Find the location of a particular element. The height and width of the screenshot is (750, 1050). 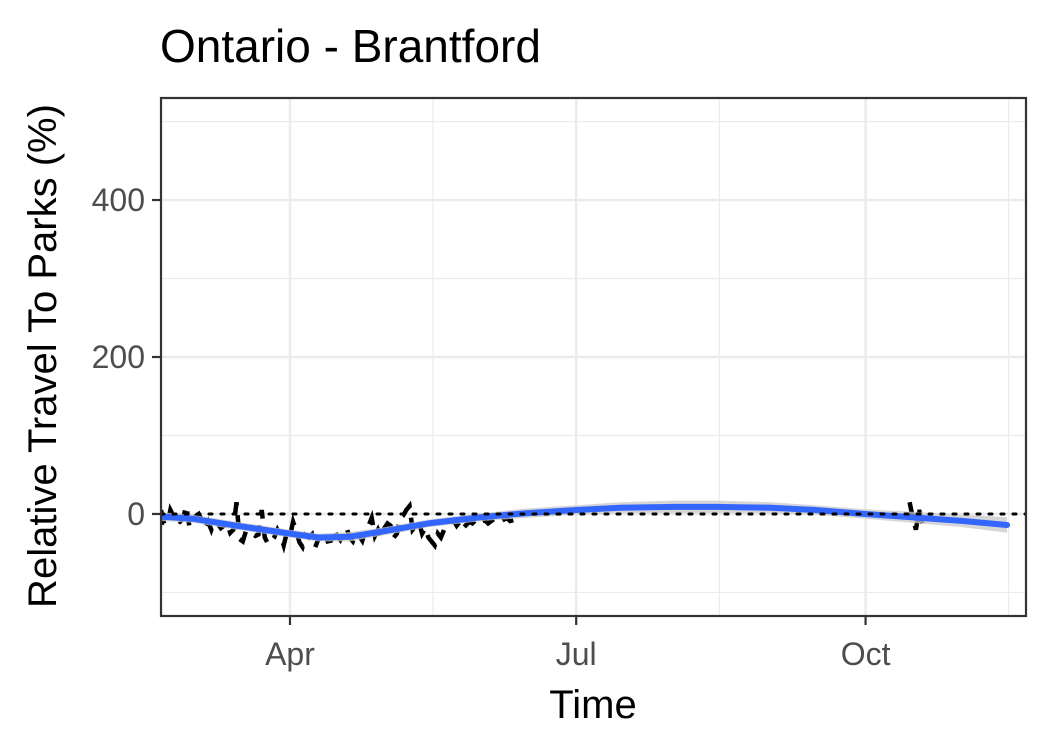

y-tick-label: 0 is located at coordinates (136, 514).